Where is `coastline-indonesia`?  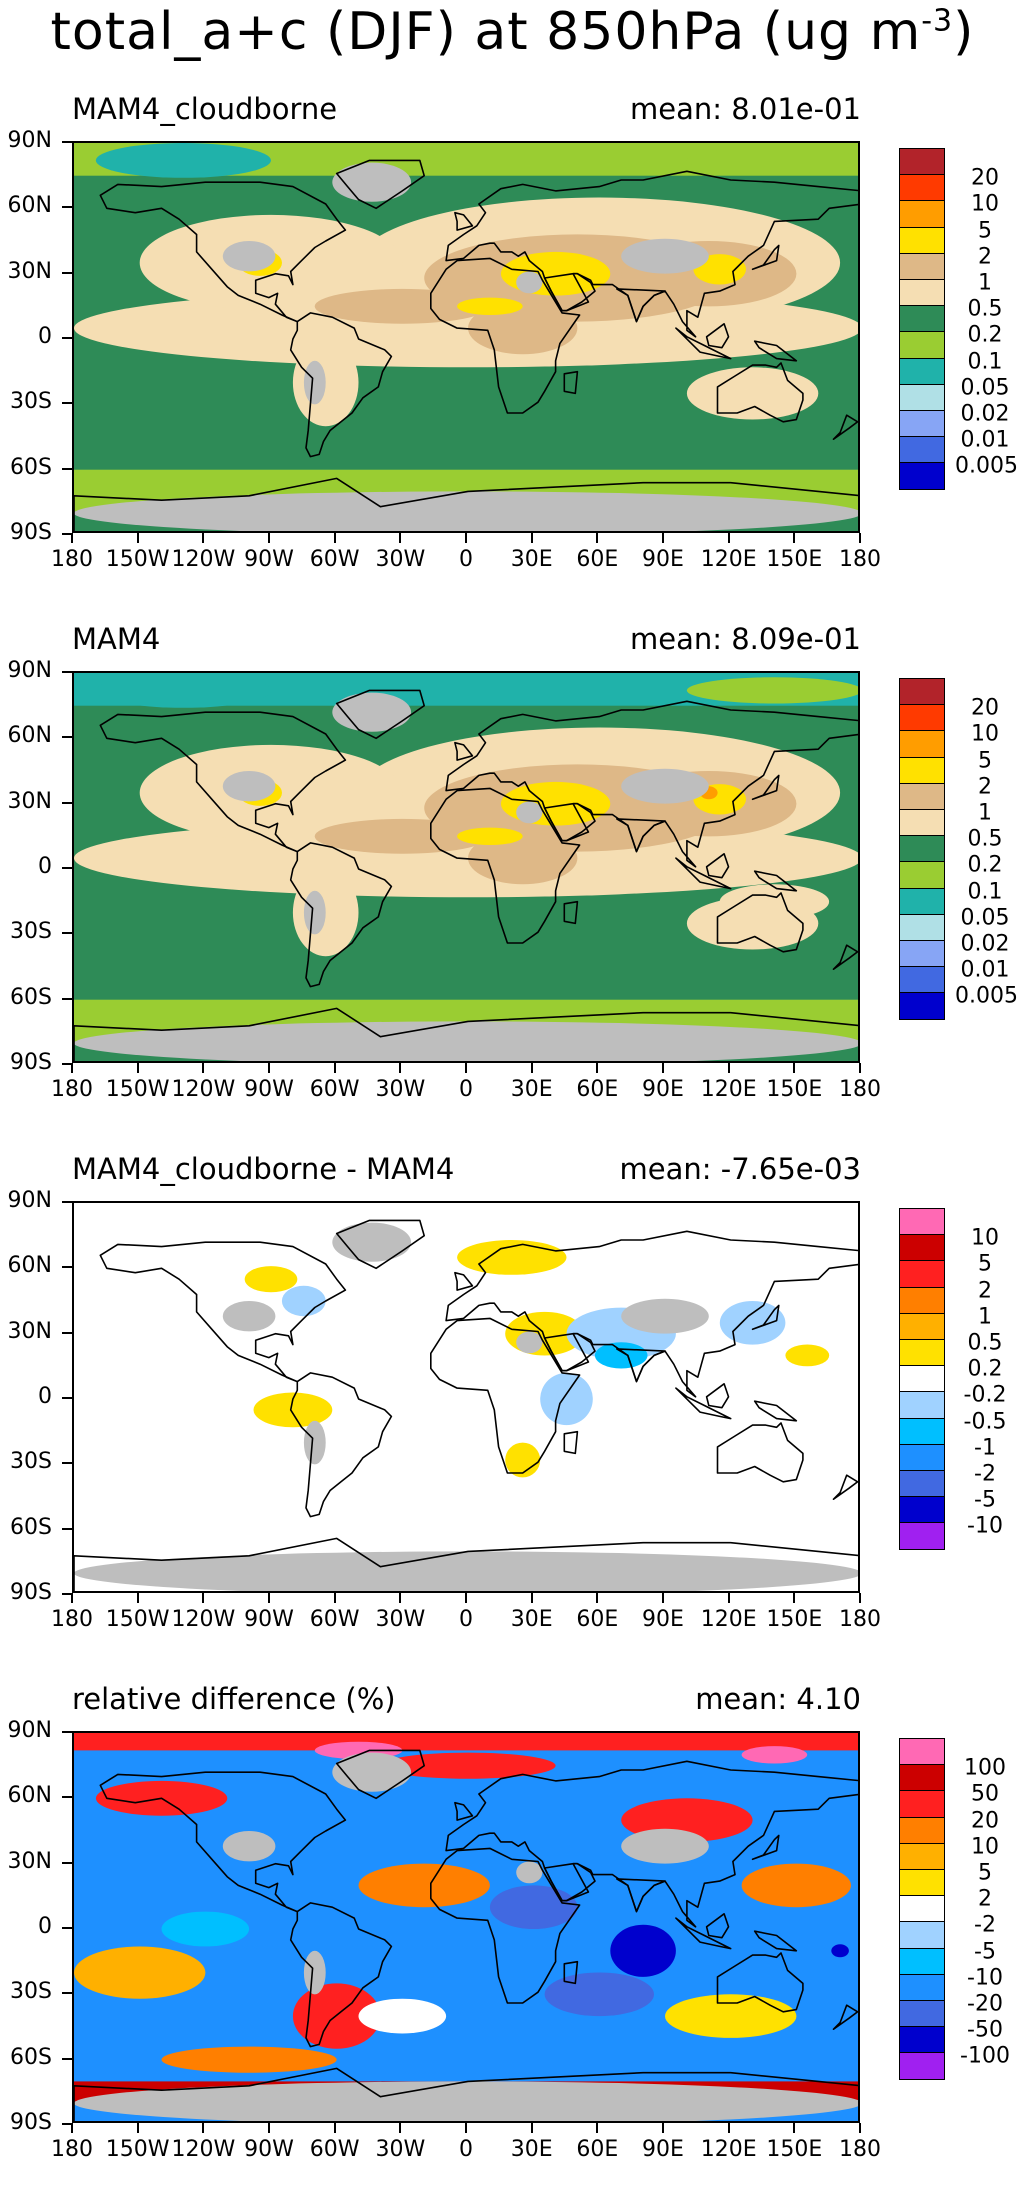 coastline-indonesia is located at coordinates (703, 873).